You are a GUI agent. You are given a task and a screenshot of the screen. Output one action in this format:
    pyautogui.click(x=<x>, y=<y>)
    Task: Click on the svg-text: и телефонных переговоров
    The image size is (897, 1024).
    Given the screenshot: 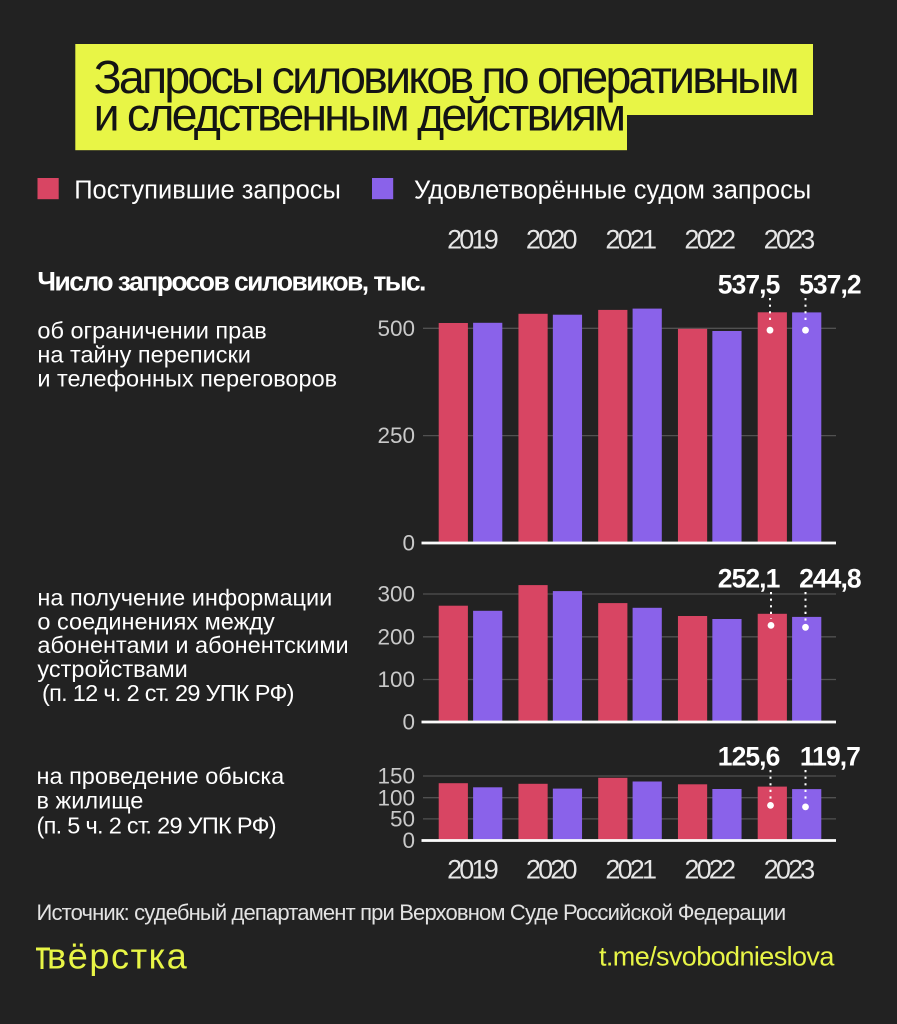 What is the action you would take?
    pyautogui.click(x=187, y=379)
    